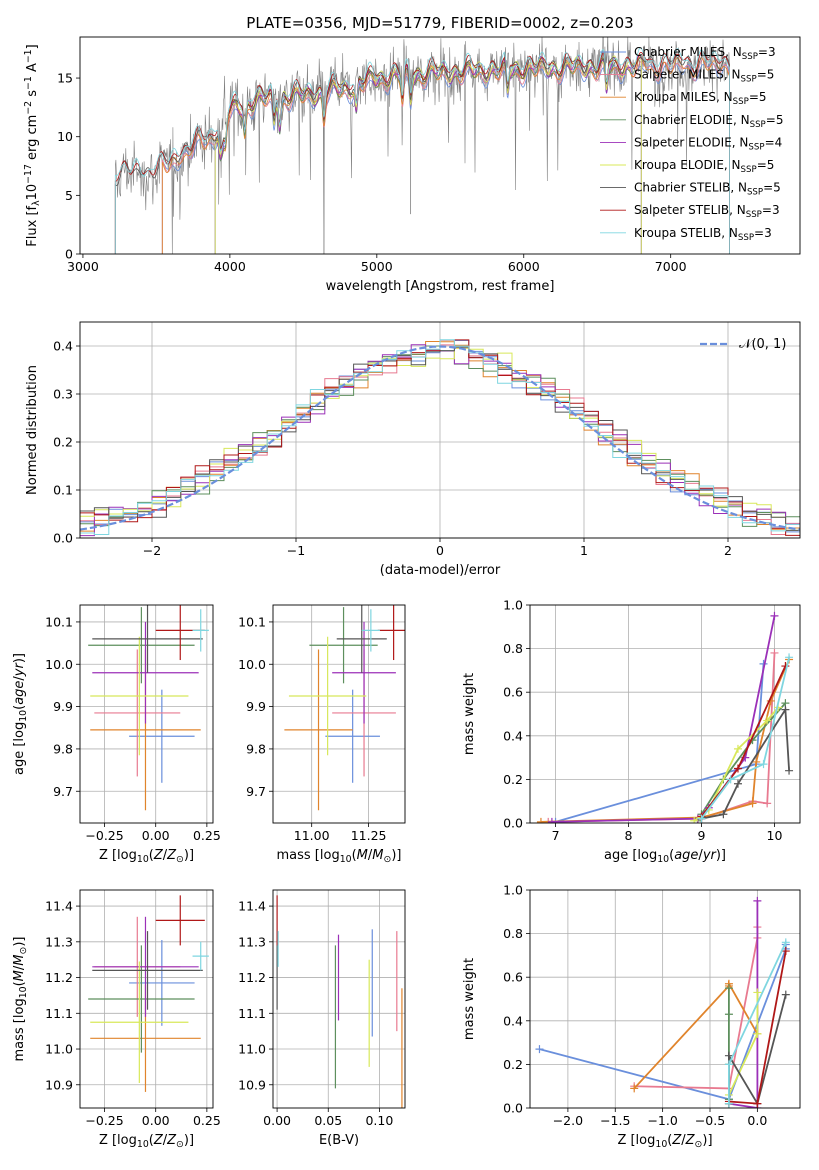  What do you see at coordinates (20, 714) in the screenshot?
I see `y-axis-label: age [log10(age/yr)]` at bounding box center [20, 714].